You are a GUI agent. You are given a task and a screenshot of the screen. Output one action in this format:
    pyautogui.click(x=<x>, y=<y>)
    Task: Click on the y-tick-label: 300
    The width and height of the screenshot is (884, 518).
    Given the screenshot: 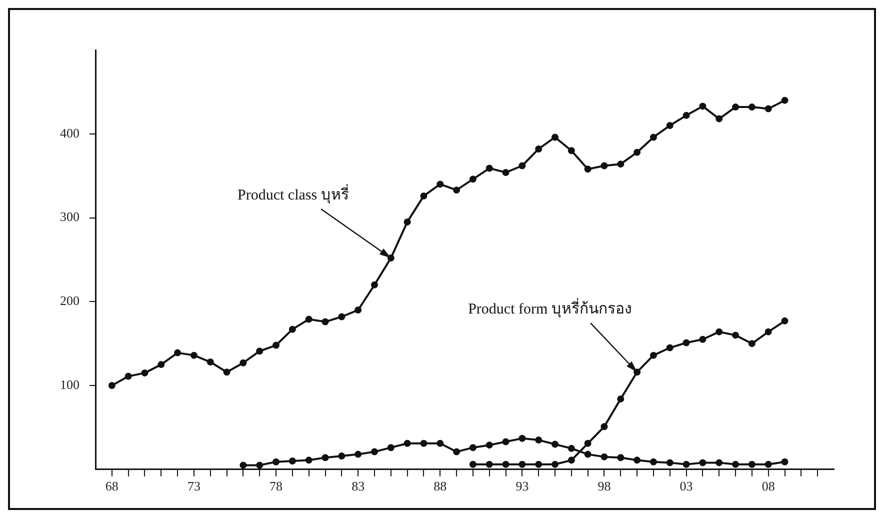 What is the action you would take?
    pyautogui.click(x=70, y=216)
    